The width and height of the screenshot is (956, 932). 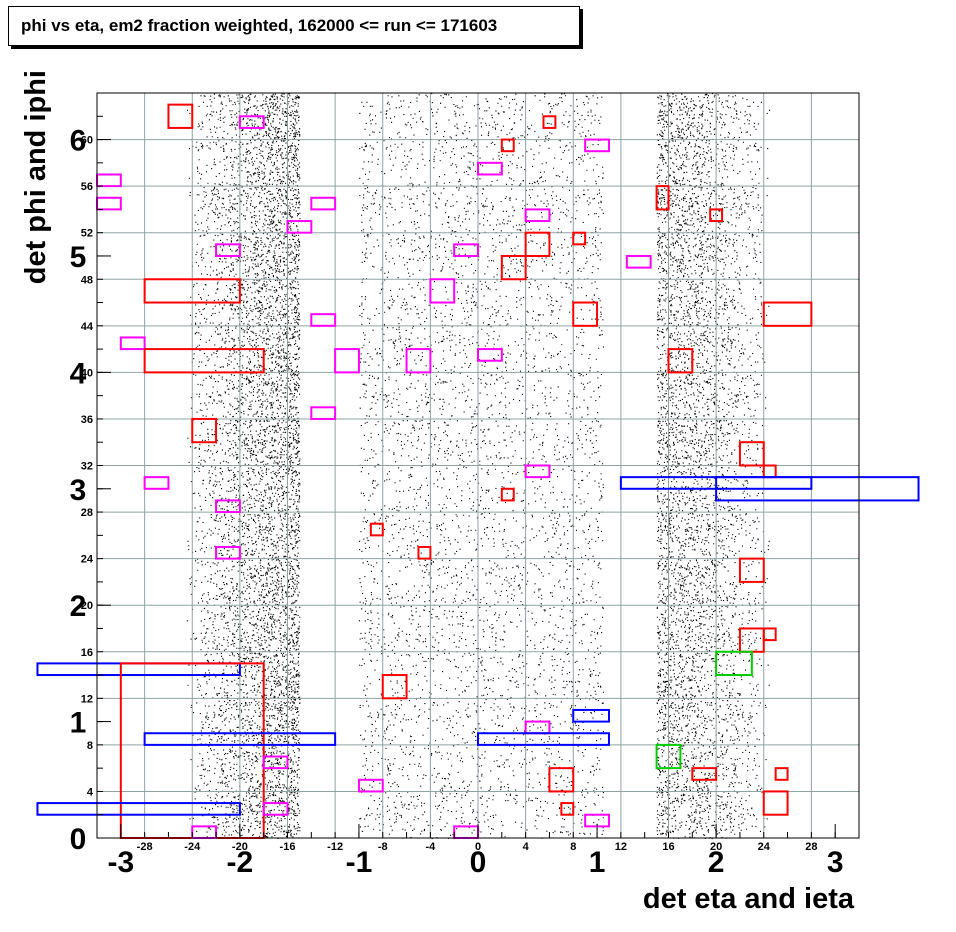 What do you see at coordinates (573, 847) in the screenshot?
I see `x-tick-label-ieta: 8` at bounding box center [573, 847].